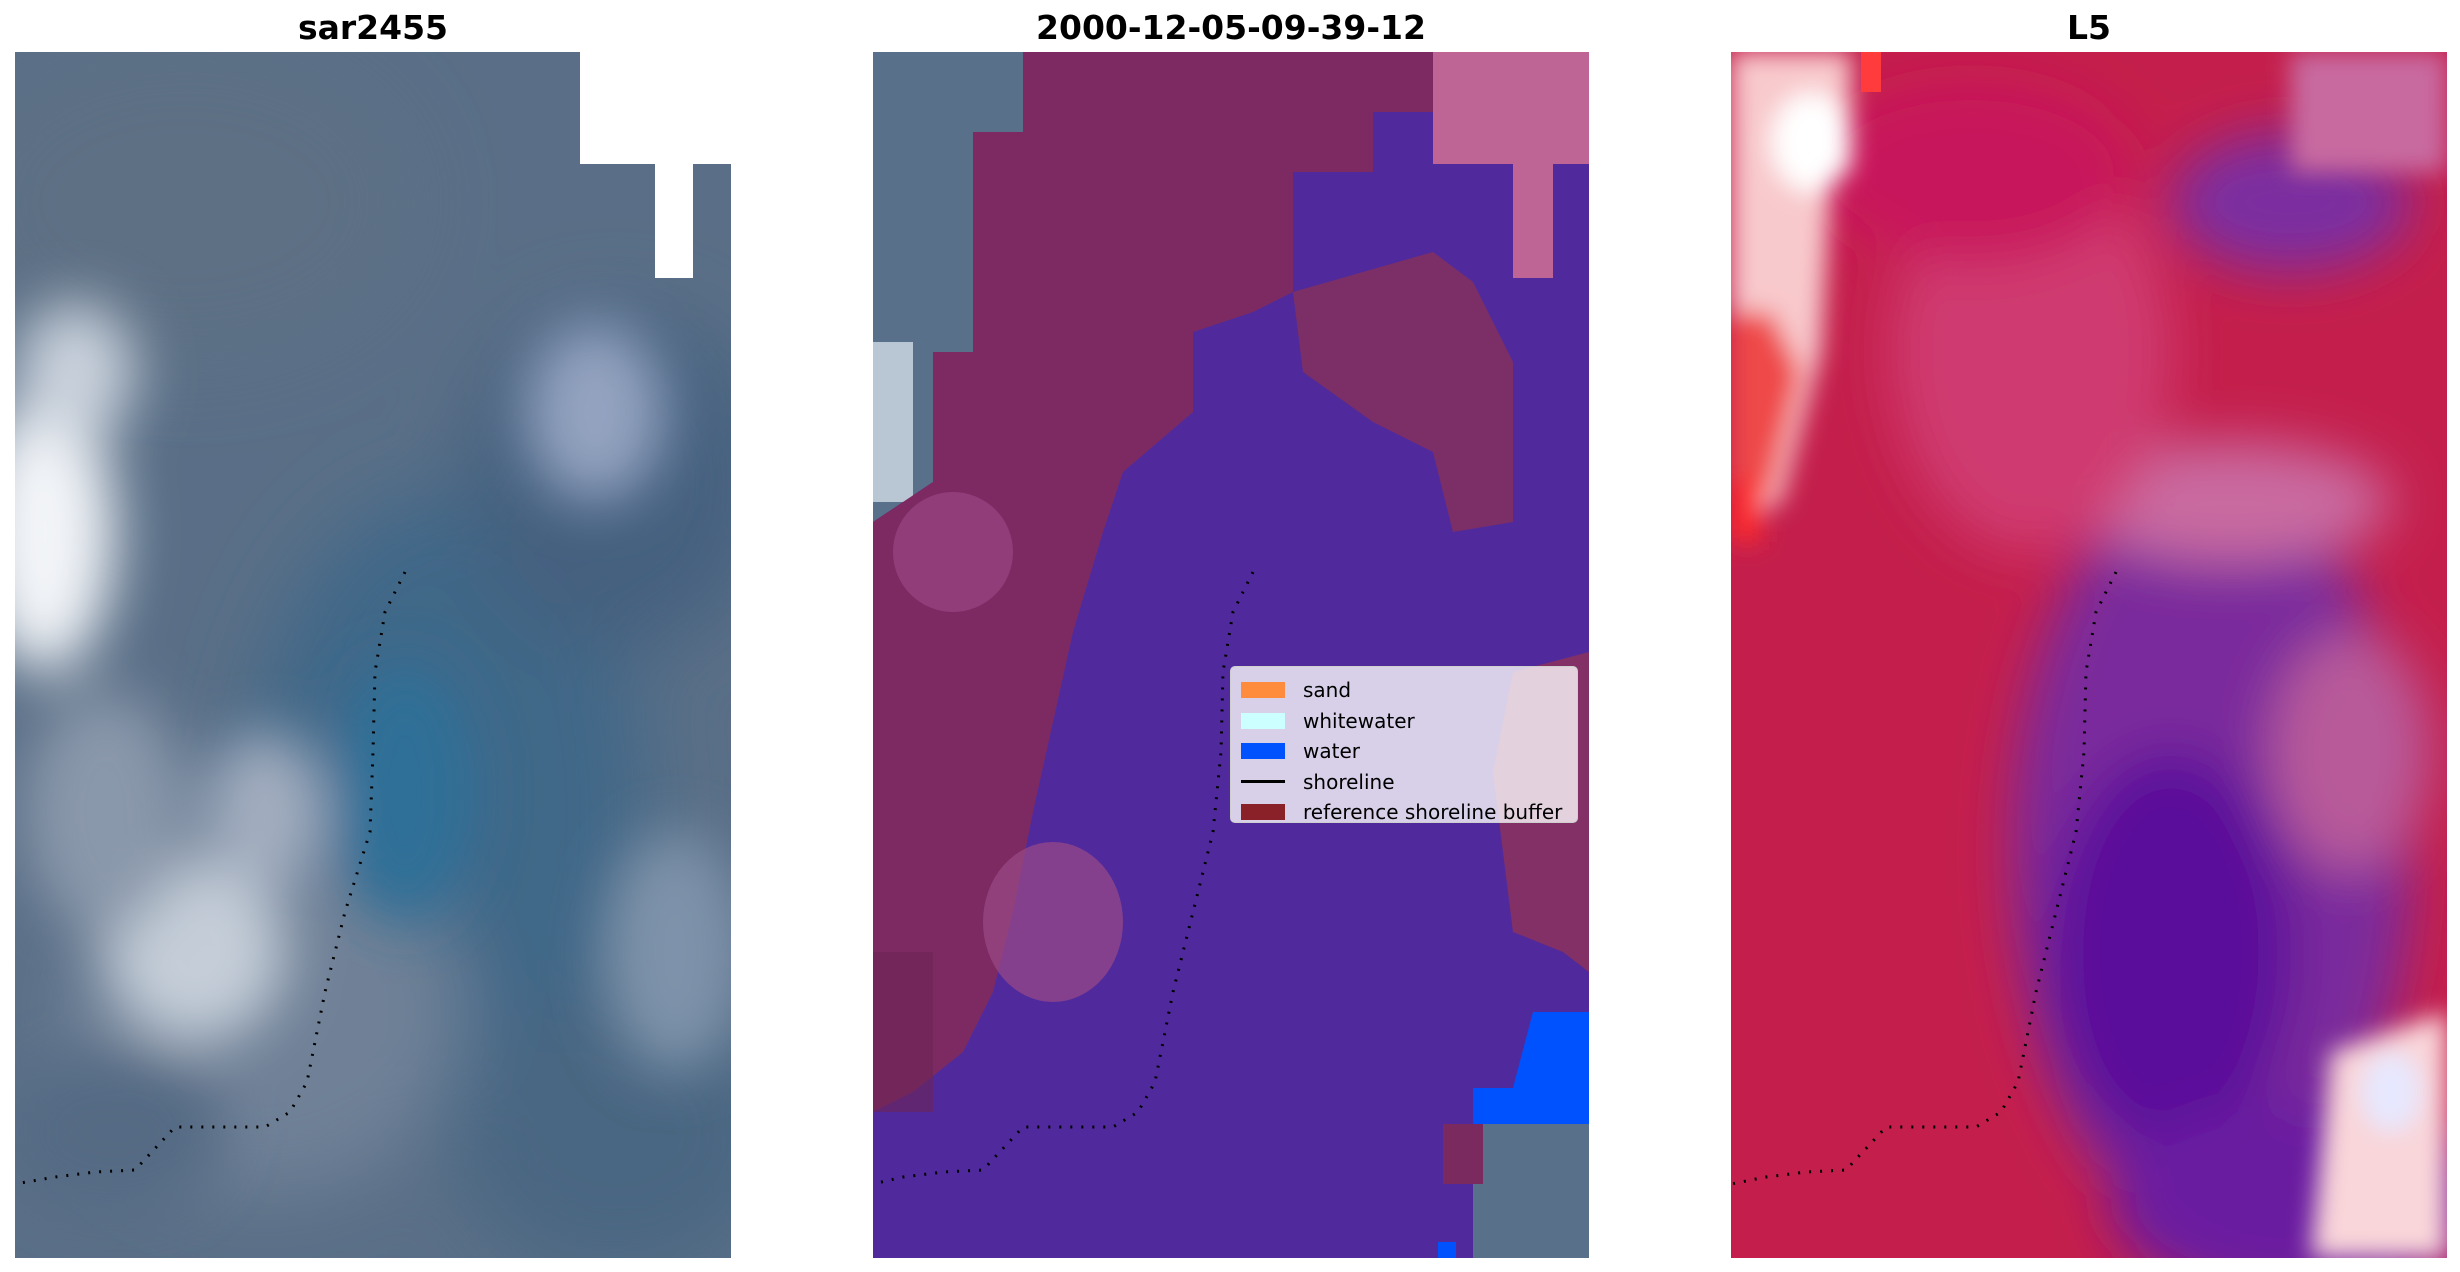 Image resolution: width=2460 pixels, height=1272 pixels. Describe the element at coordinates (1359, 720) in the screenshot. I see `legend-label: whitewater` at that location.